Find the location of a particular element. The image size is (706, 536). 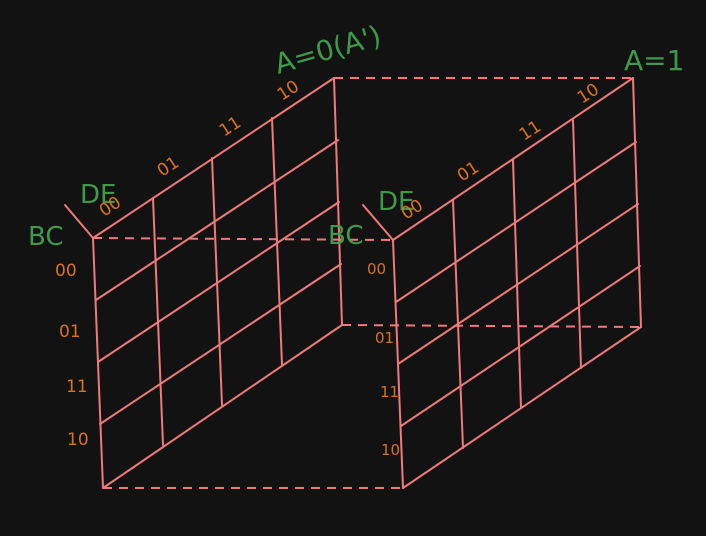

right-map-title: A=1 is located at coordinates (654, 60).